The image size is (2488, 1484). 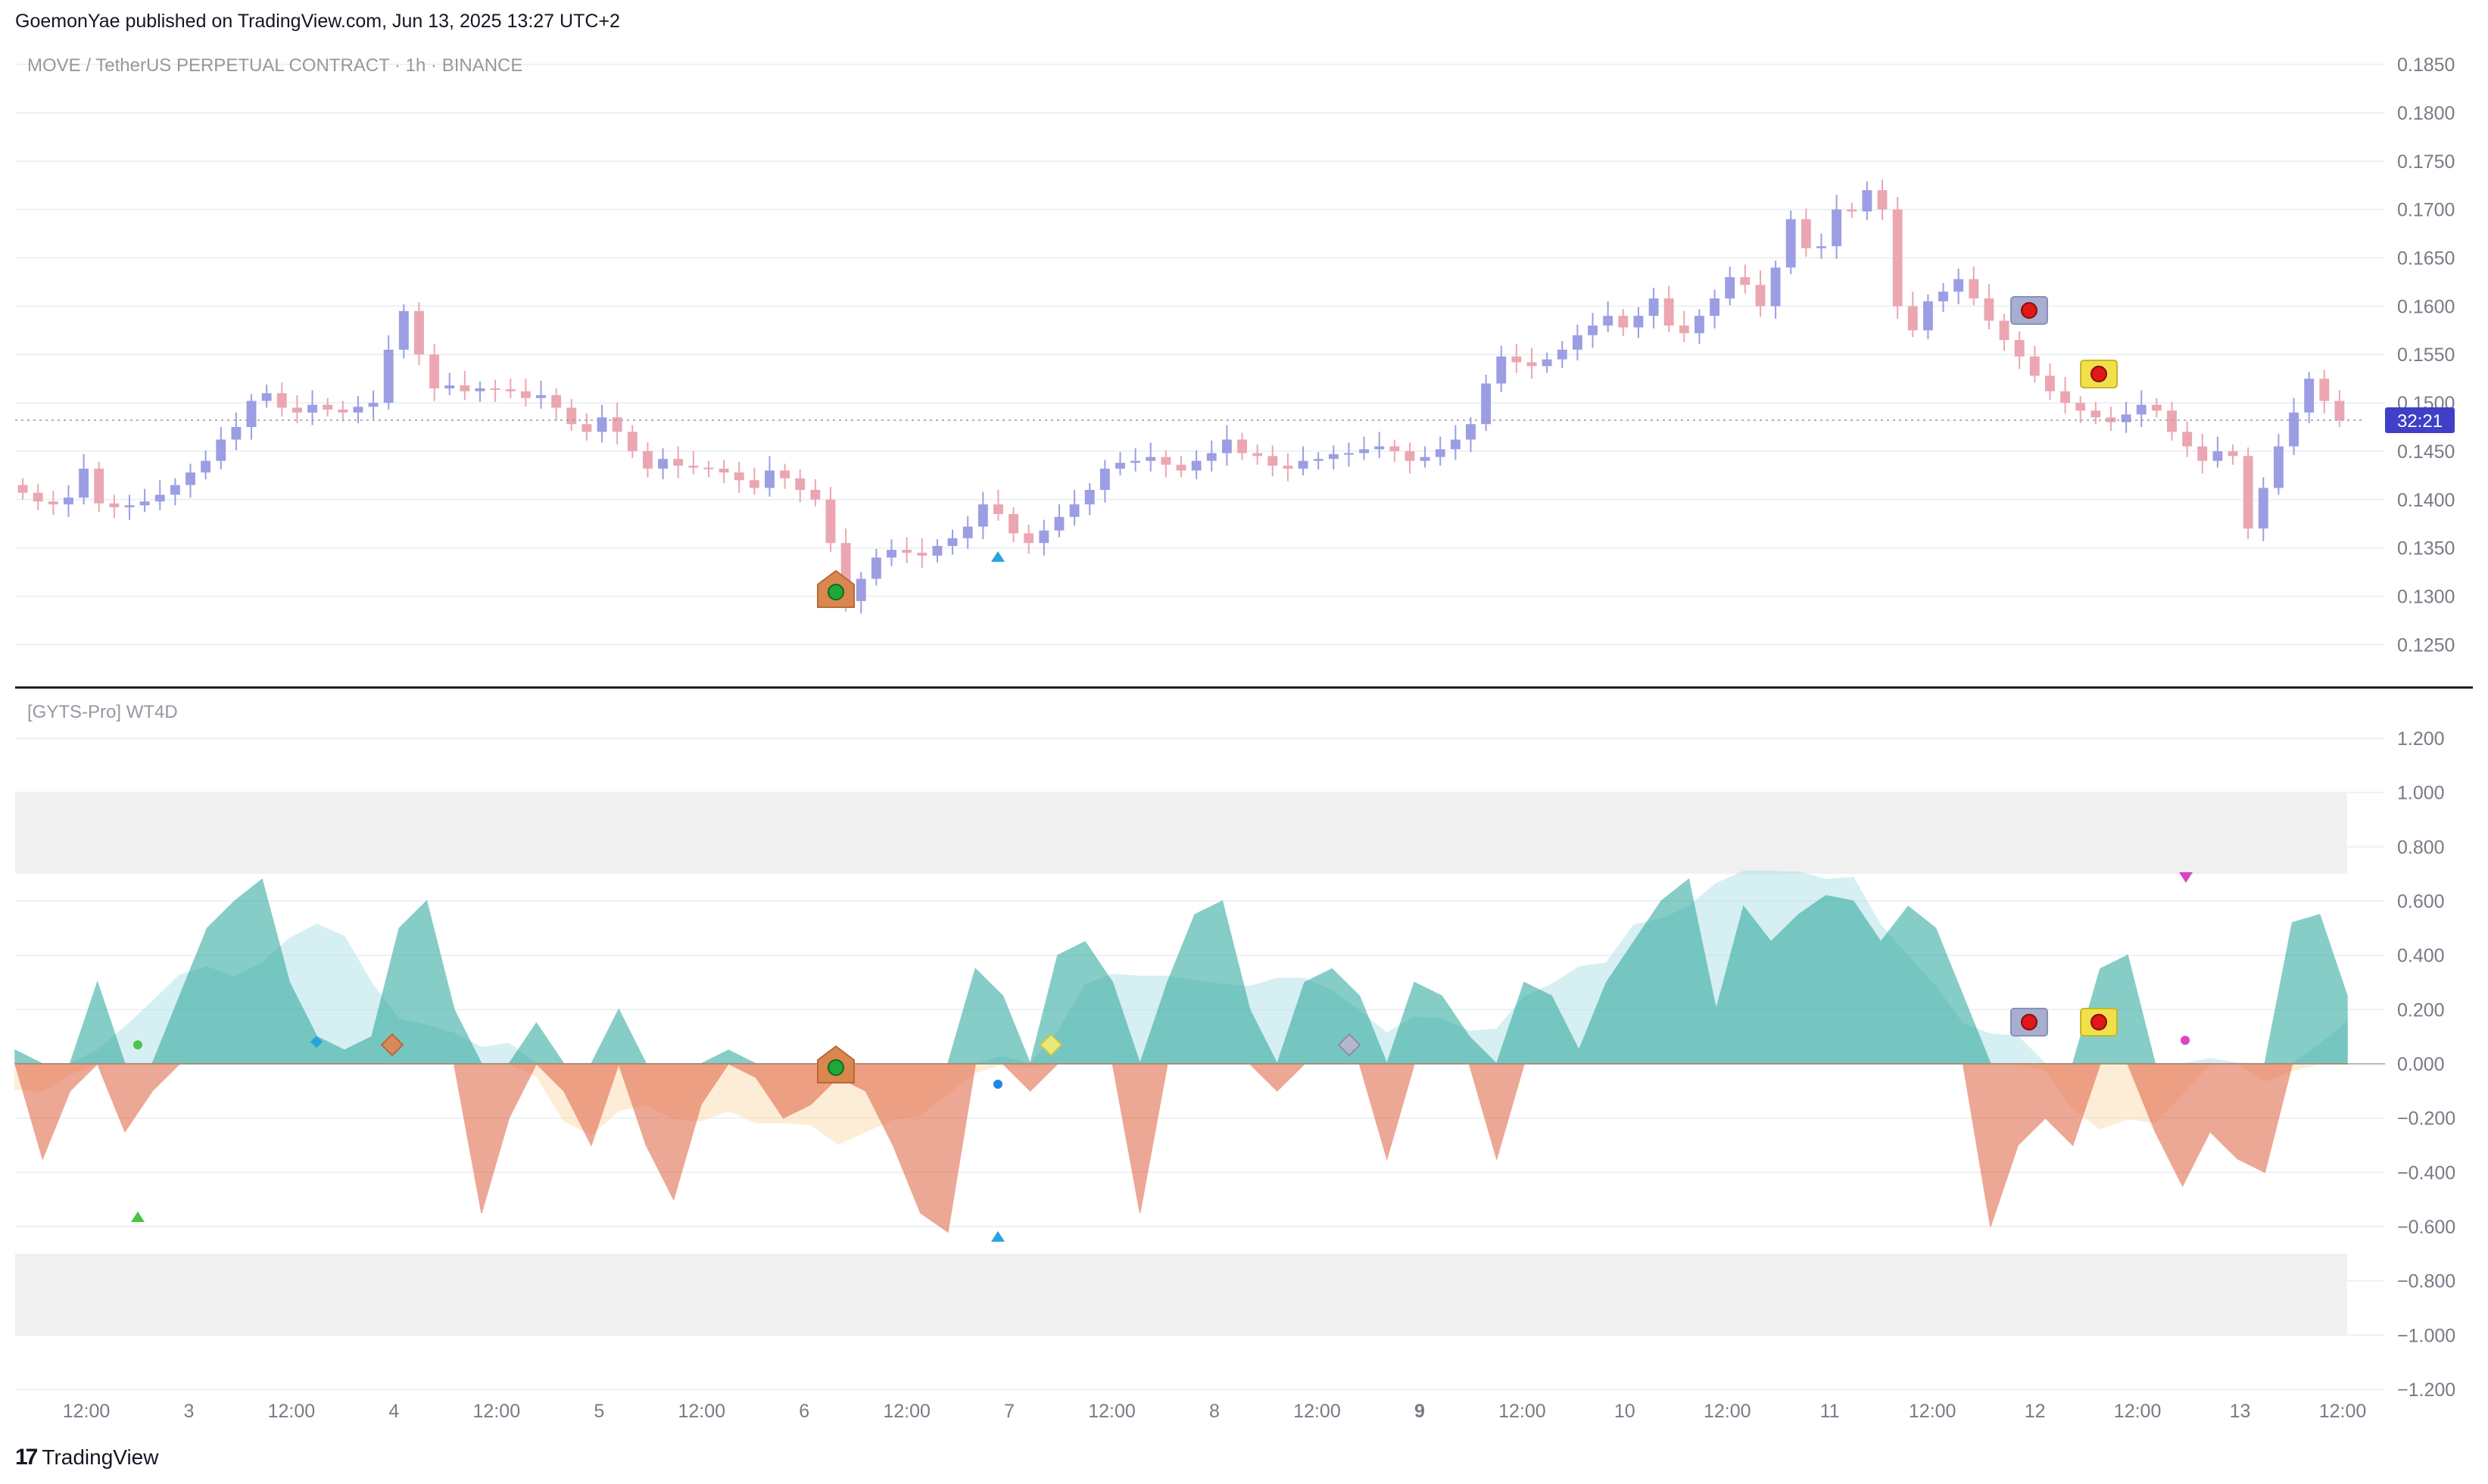 What do you see at coordinates (836, 588) in the screenshot?
I see `buy-marker-icon` at bounding box center [836, 588].